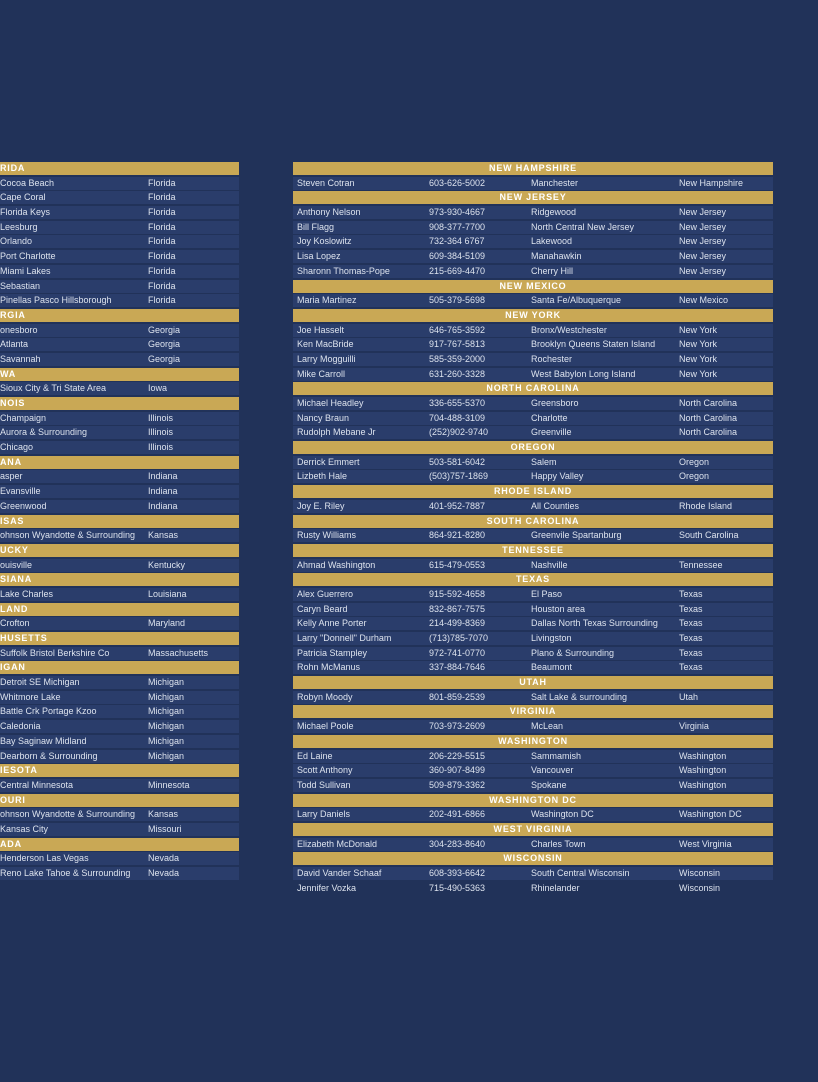  I want to click on state-cell: Utah, so click(689, 696).